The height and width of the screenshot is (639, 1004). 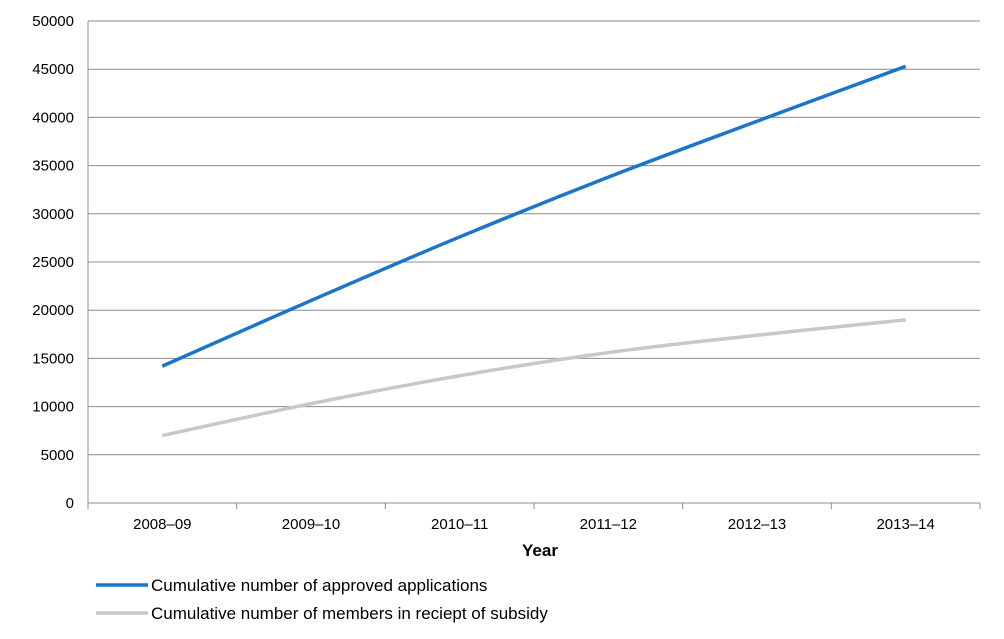 What do you see at coordinates (608, 524) in the screenshot?
I see `x-tick-label: 2011–12` at bounding box center [608, 524].